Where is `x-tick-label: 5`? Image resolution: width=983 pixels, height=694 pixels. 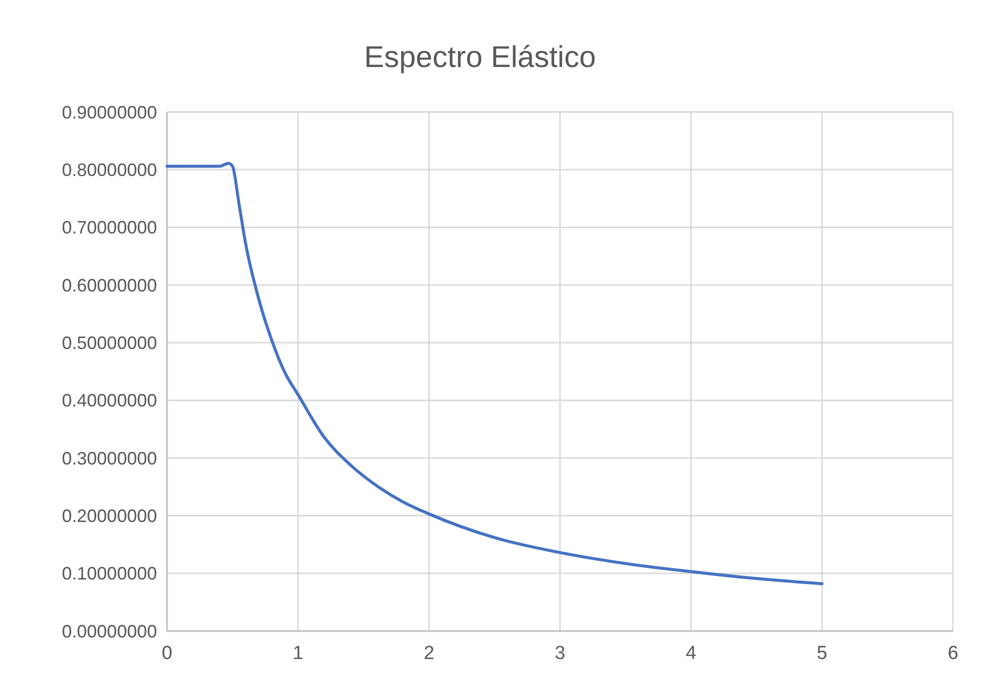
x-tick-label: 5 is located at coordinates (822, 653).